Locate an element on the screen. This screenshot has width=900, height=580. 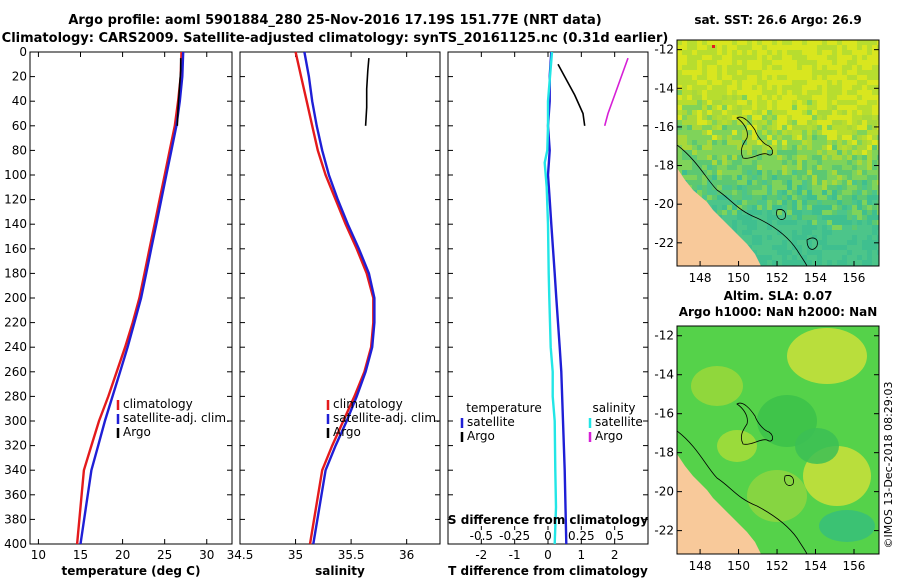
s-diff-tick-label: -0.25 is located at coordinates (514, 536).